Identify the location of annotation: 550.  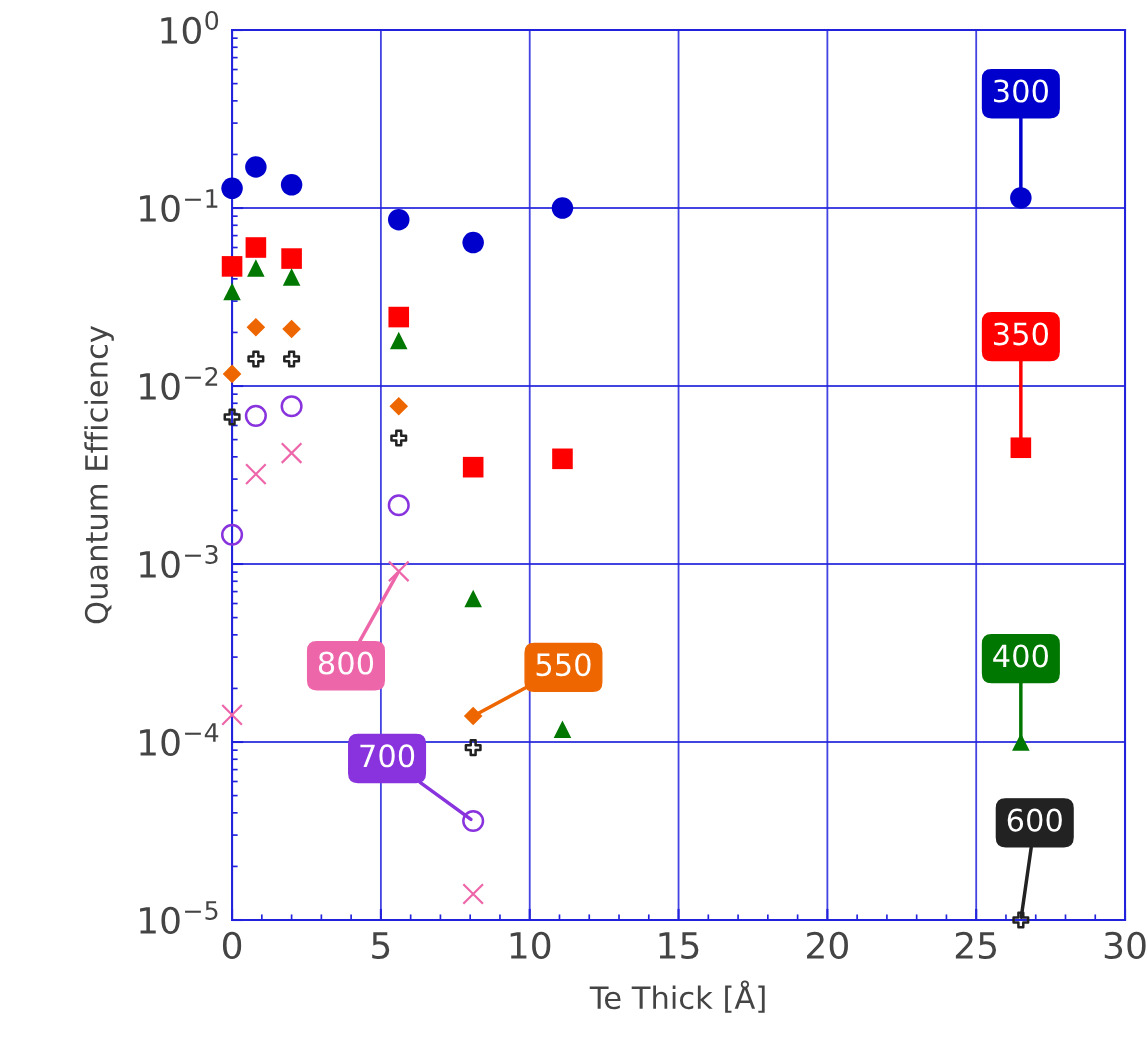
(563, 665).